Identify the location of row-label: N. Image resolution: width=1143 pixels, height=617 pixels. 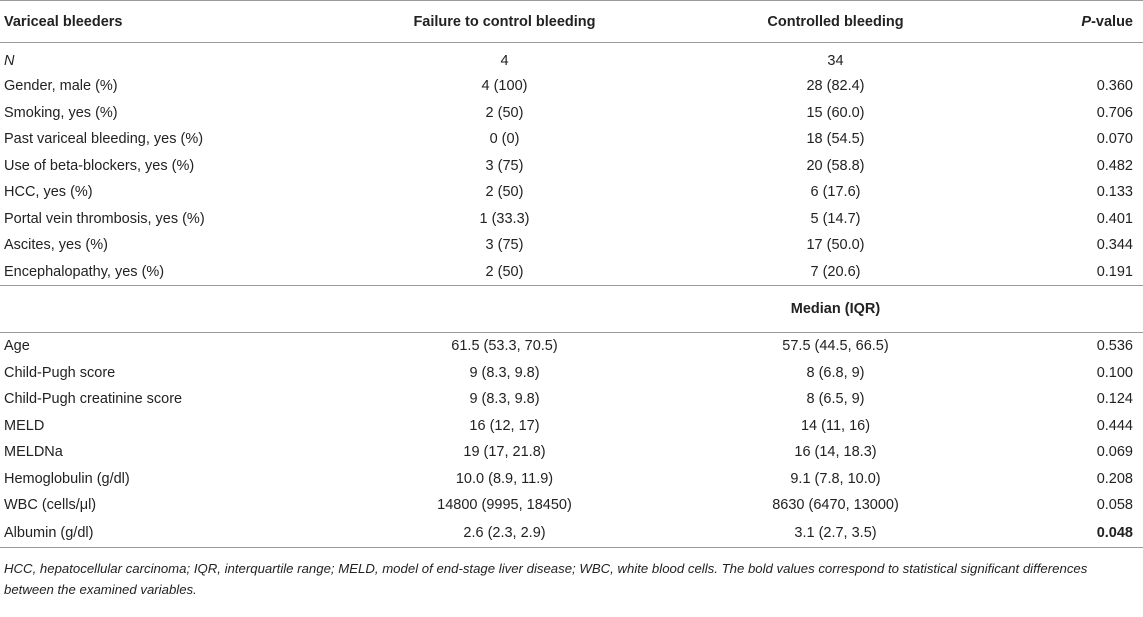
(9, 61).